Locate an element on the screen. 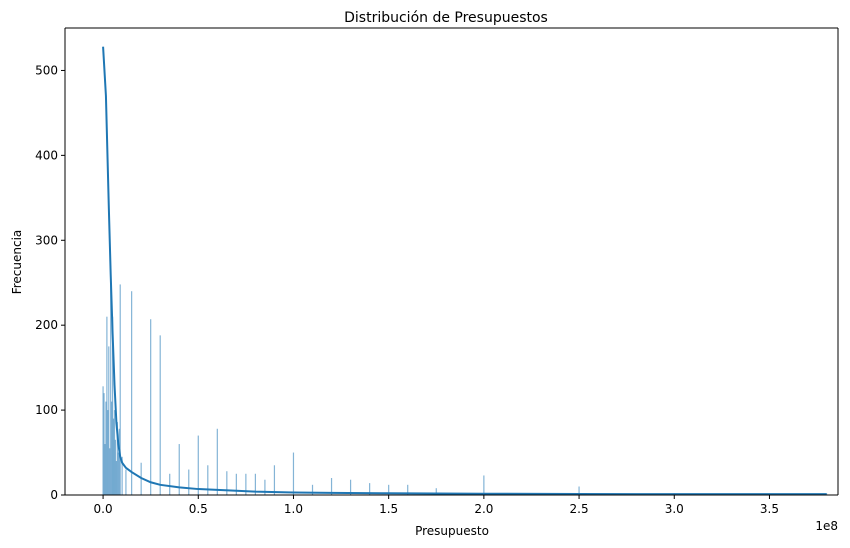  x-tick-label: 2.5 is located at coordinates (579, 509).